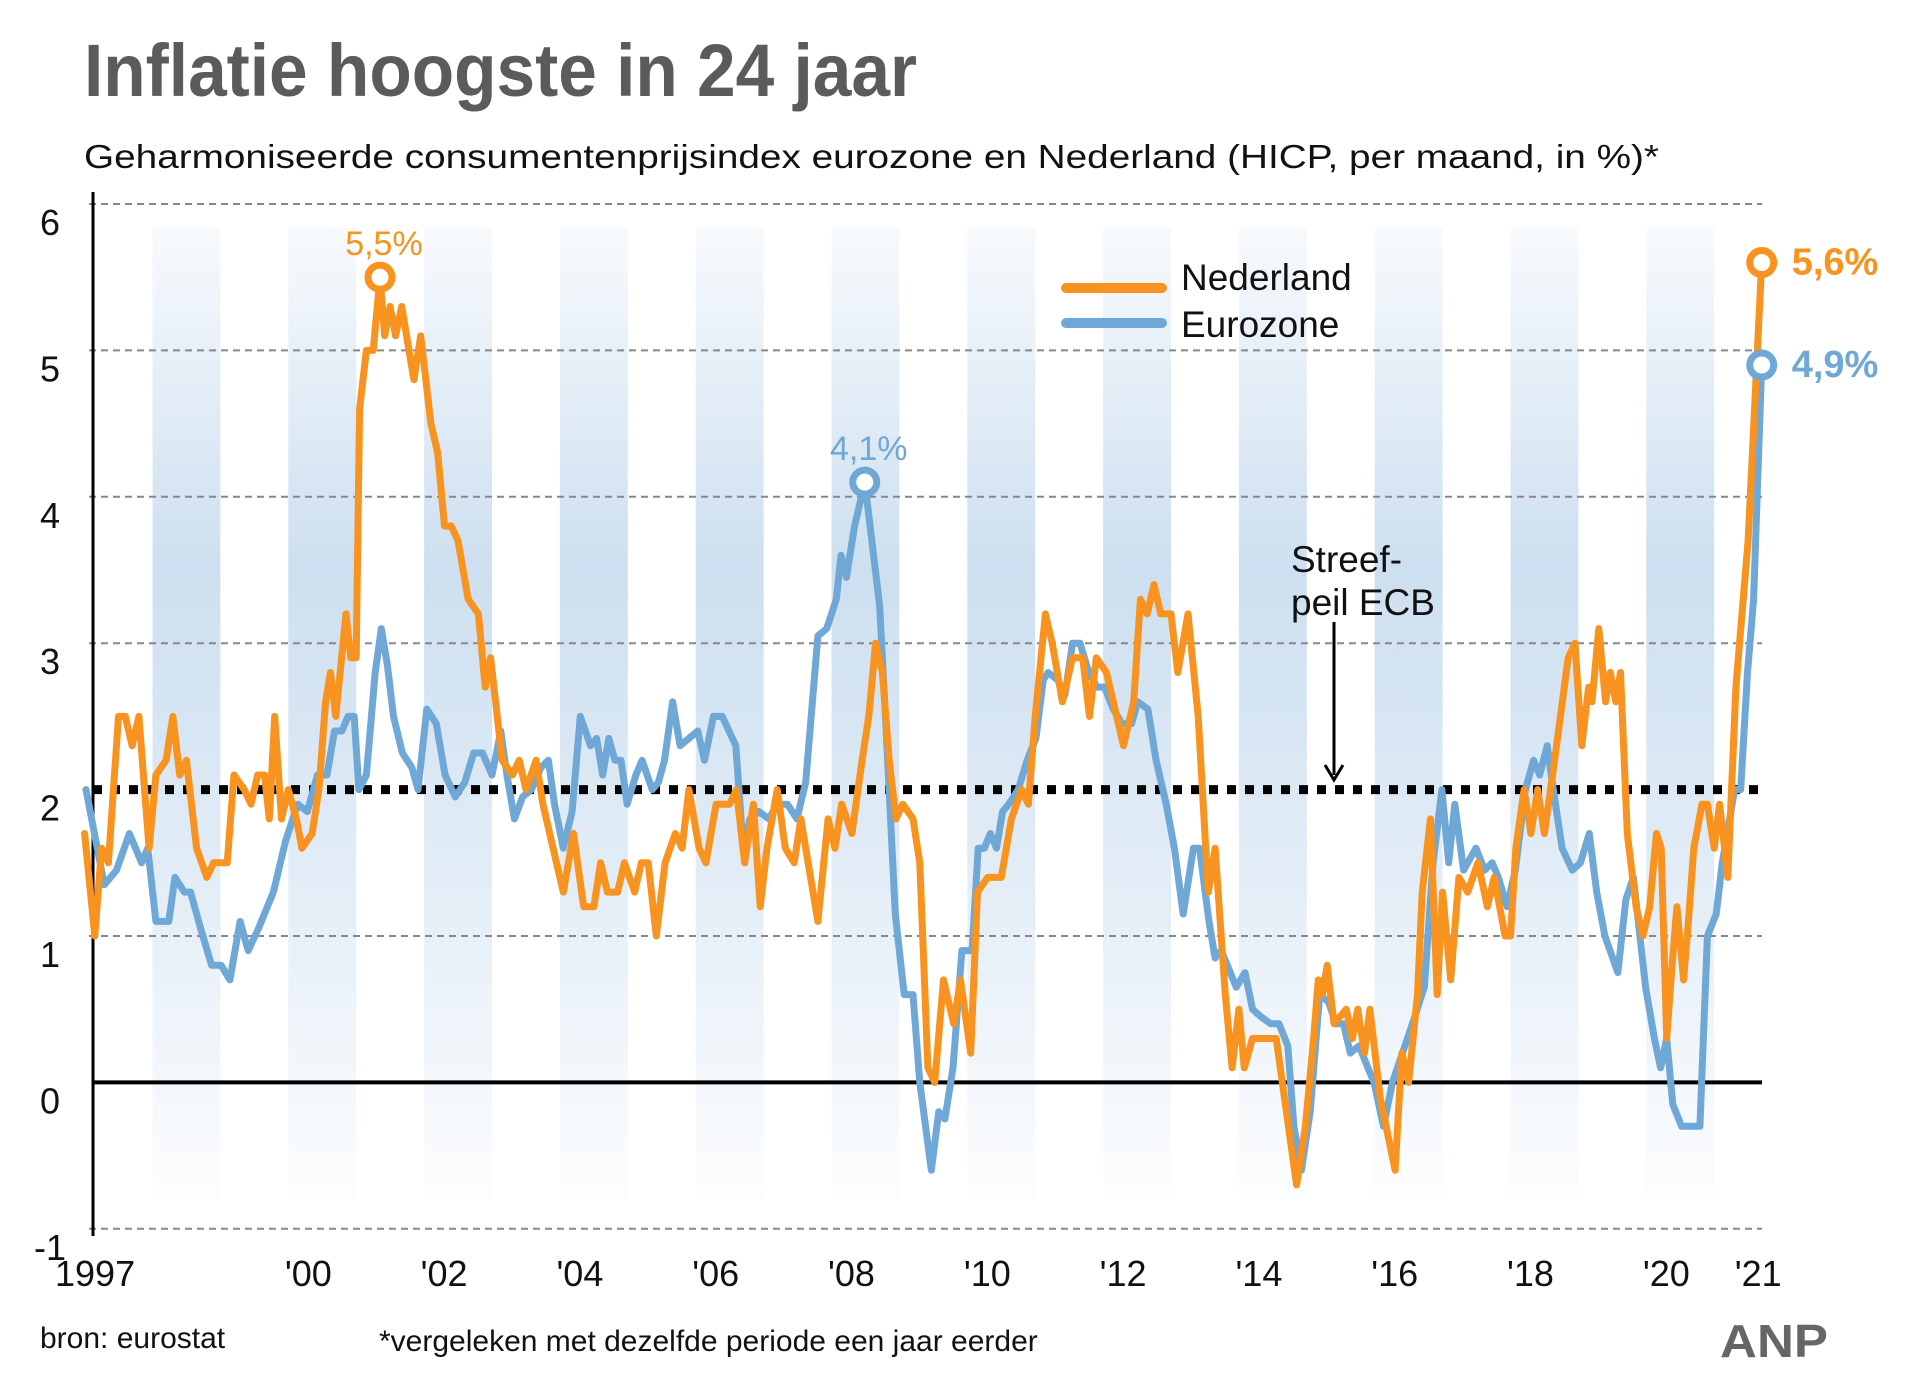  I want to click on y-tick-label: -1, so click(50, 1247).